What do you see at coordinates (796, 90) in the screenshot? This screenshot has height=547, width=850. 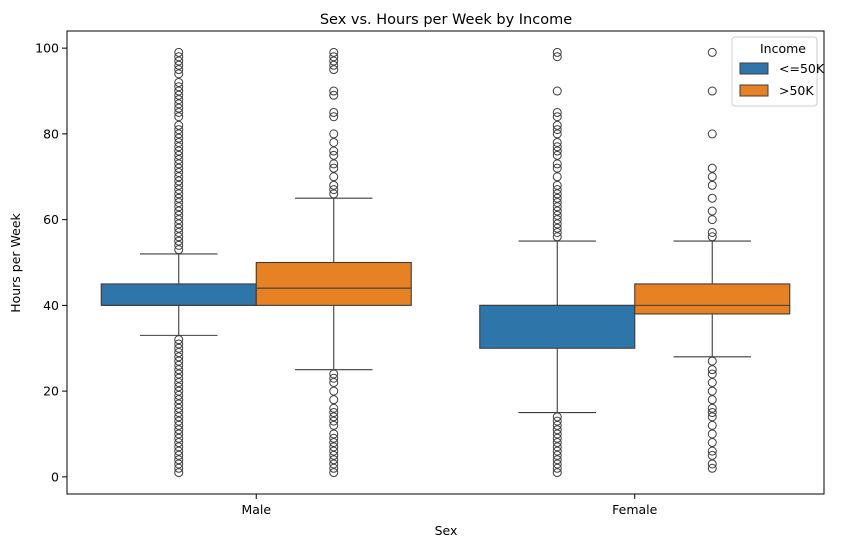 I see `legend-label: >50K` at bounding box center [796, 90].